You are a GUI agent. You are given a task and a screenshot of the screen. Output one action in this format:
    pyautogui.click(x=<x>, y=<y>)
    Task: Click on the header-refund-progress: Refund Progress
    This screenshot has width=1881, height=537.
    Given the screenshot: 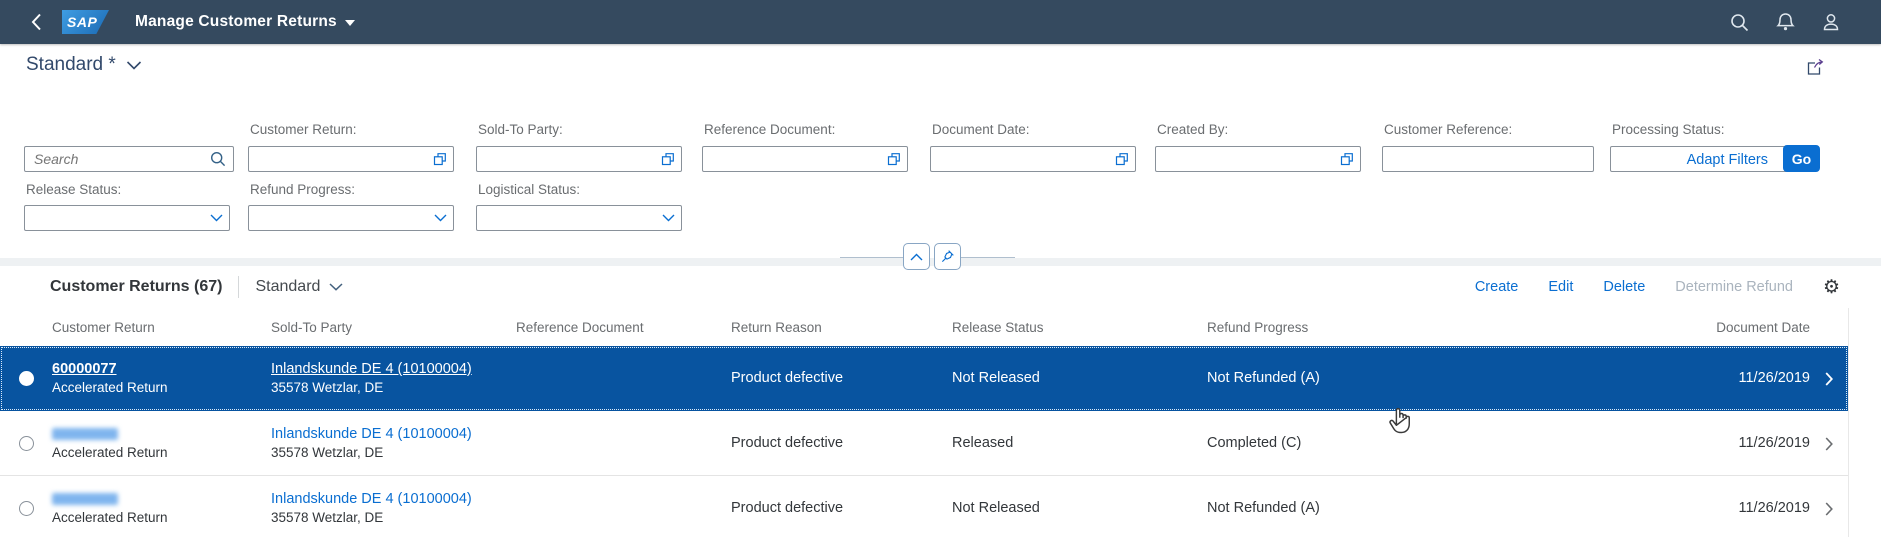 What is the action you would take?
    pyautogui.click(x=1258, y=327)
    